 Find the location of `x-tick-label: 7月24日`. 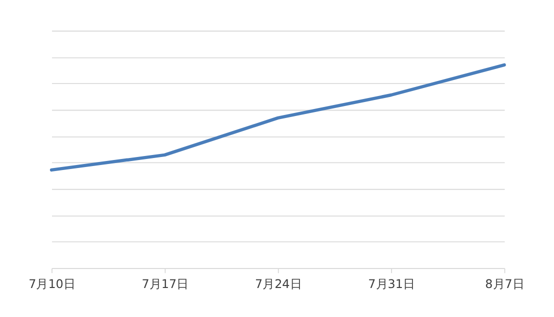

x-tick-label: 7月24日 is located at coordinates (278, 283).